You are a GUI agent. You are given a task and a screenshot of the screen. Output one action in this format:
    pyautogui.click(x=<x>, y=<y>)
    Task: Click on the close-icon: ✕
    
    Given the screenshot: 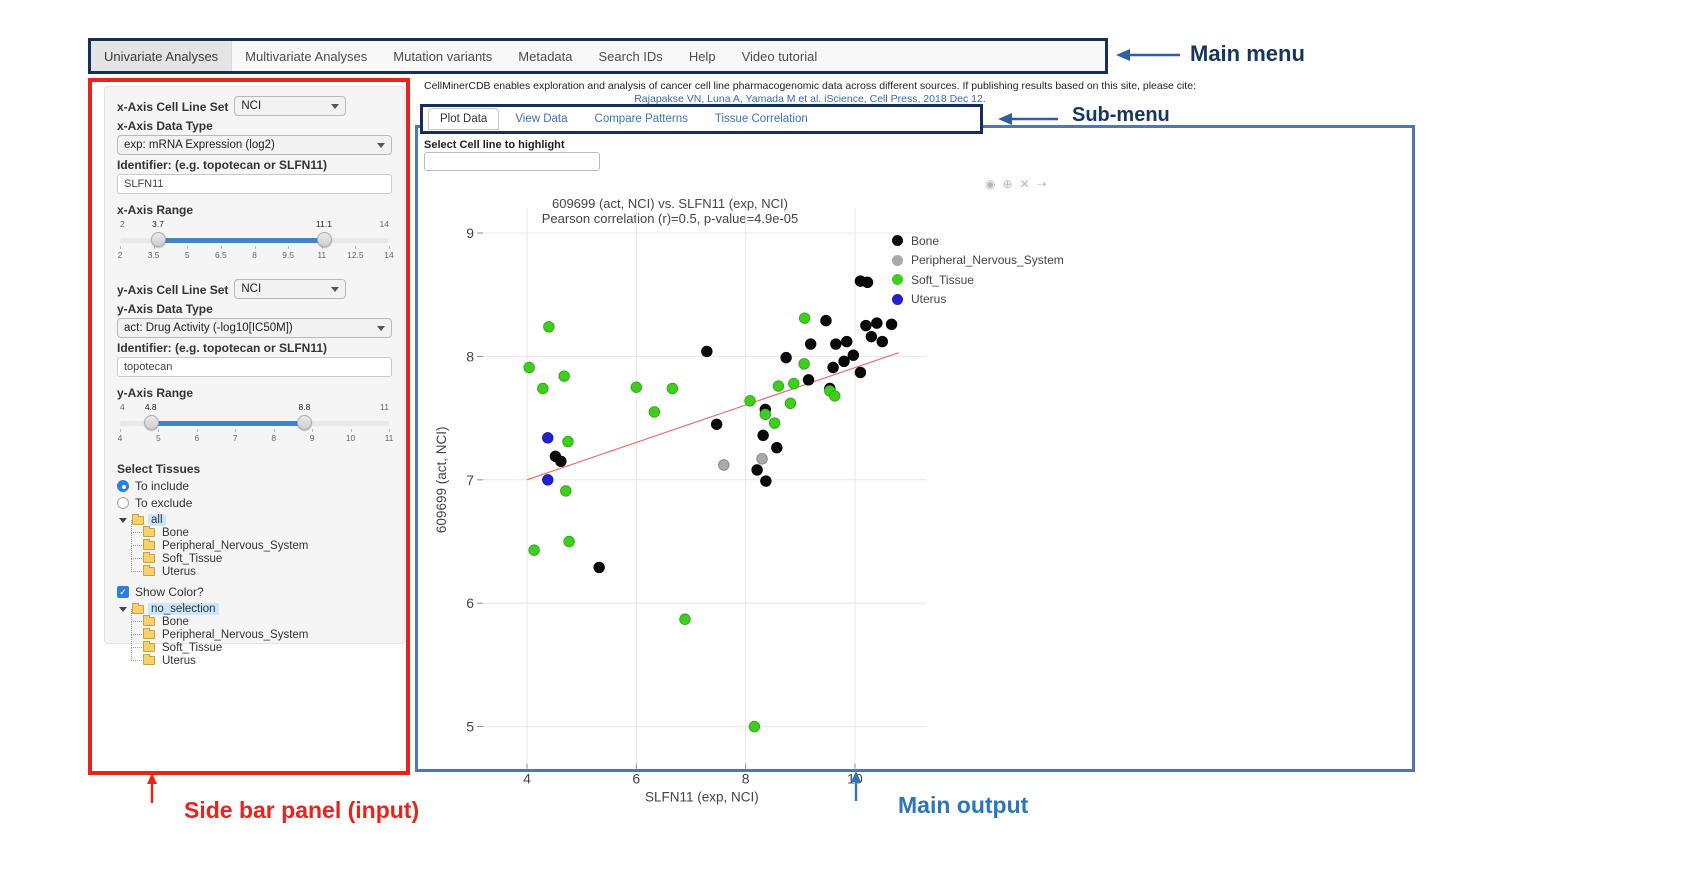 What is the action you would take?
    pyautogui.click(x=1024, y=184)
    